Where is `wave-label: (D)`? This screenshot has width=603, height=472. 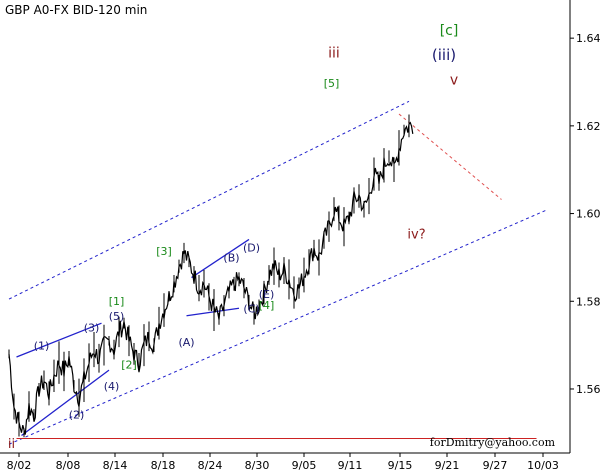
wave-label: (D) is located at coordinates (251, 247).